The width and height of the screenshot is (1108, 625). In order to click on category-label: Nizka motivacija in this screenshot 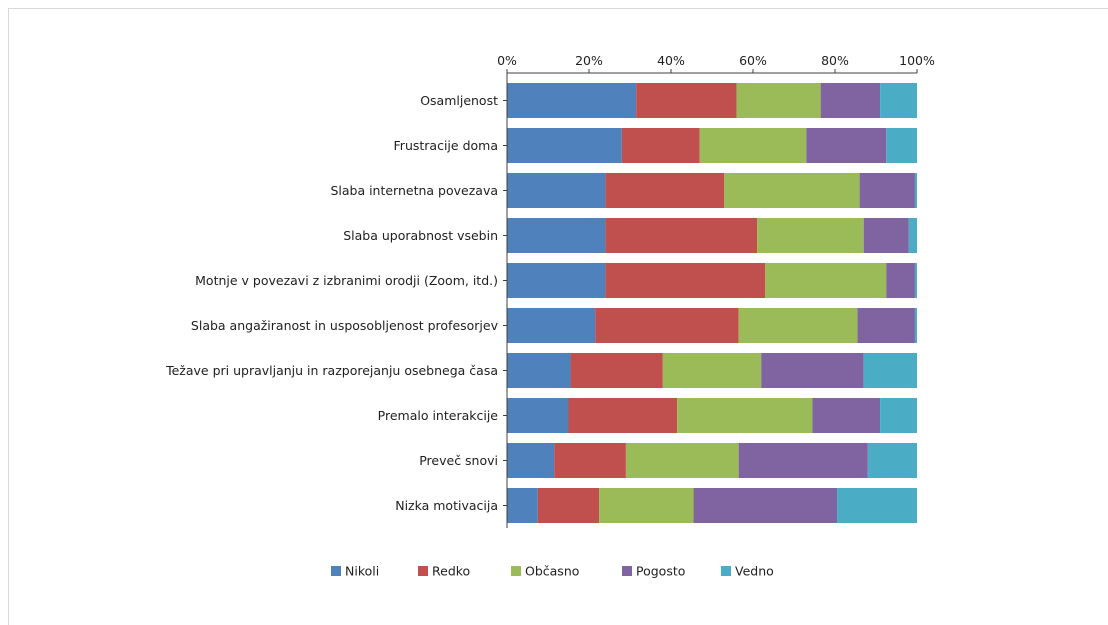, I will do `click(446, 505)`.